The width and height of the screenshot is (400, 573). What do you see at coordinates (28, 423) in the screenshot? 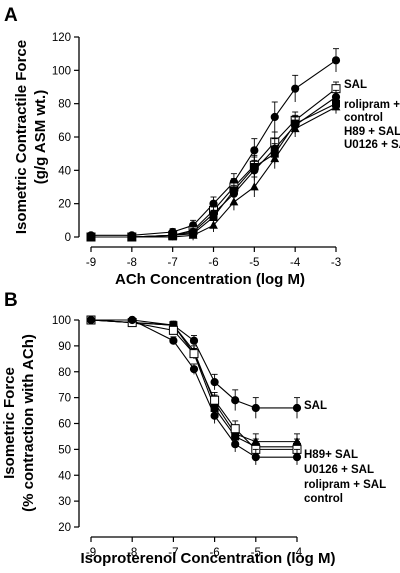
I see `panel-b-y-axis-unit: (% contraction with ACh)` at bounding box center [28, 423].